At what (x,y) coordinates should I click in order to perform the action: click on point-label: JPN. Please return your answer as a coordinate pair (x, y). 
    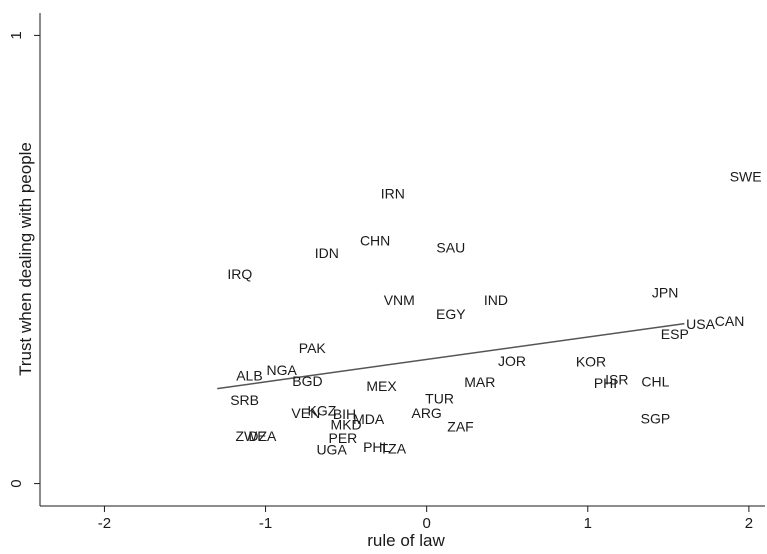
    Looking at the image, I should click on (665, 293).